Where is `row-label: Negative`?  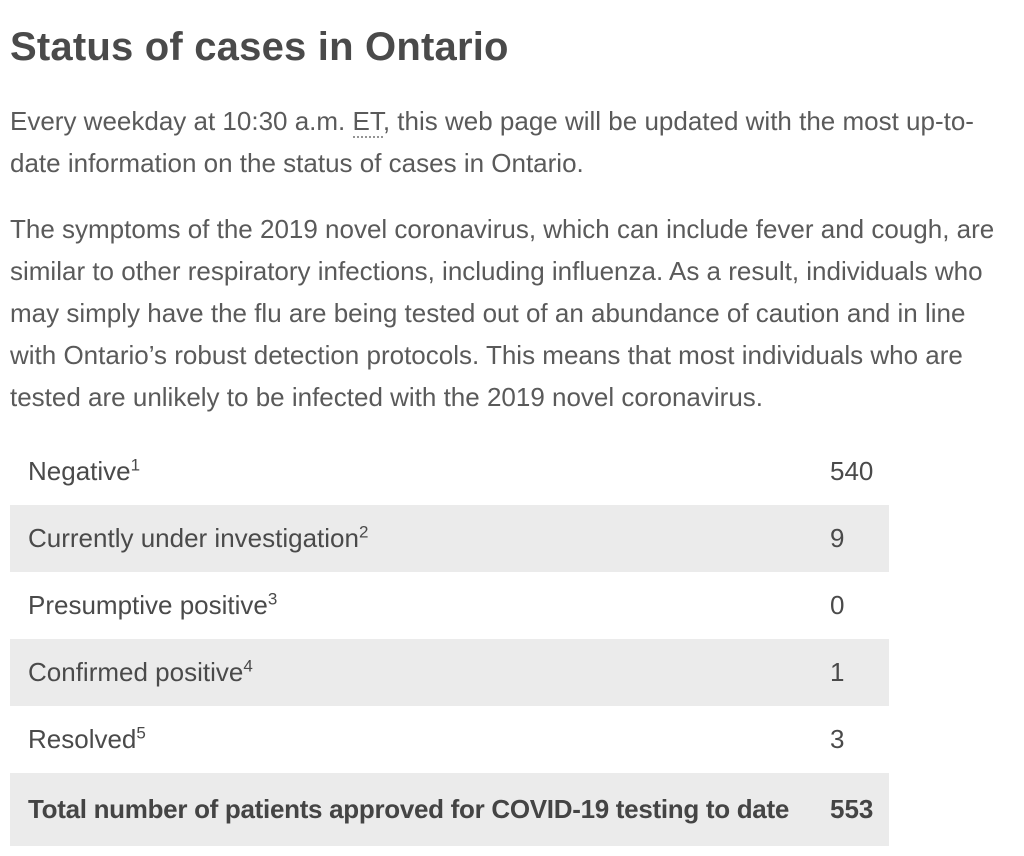
row-label: Negative is located at coordinates (79, 471).